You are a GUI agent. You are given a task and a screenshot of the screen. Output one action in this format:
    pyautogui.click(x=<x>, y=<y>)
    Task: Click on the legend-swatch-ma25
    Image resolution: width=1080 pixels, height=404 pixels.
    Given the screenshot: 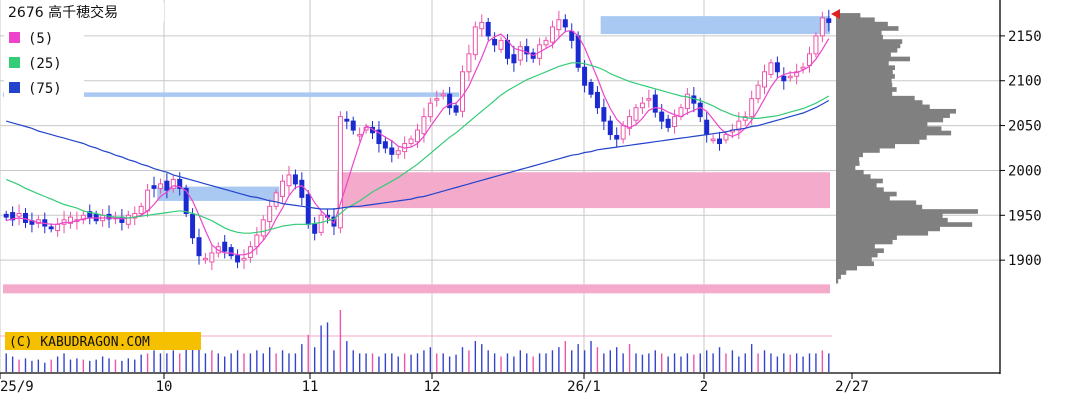 What is the action you would take?
    pyautogui.click(x=14, y=62)
    